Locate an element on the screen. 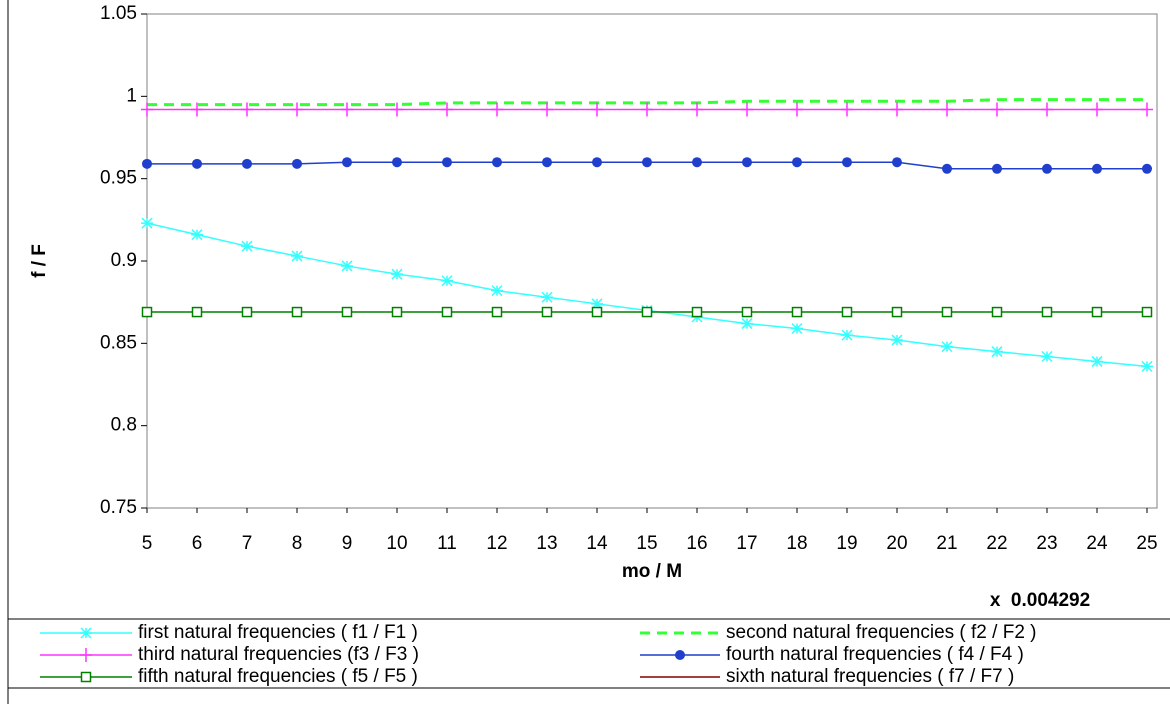 Image resolution: width=1170 pixels, height=709 pixels. legend-label: fifth natural frequencies ( f5 / F5 ) is located at coordinates (278, 676).